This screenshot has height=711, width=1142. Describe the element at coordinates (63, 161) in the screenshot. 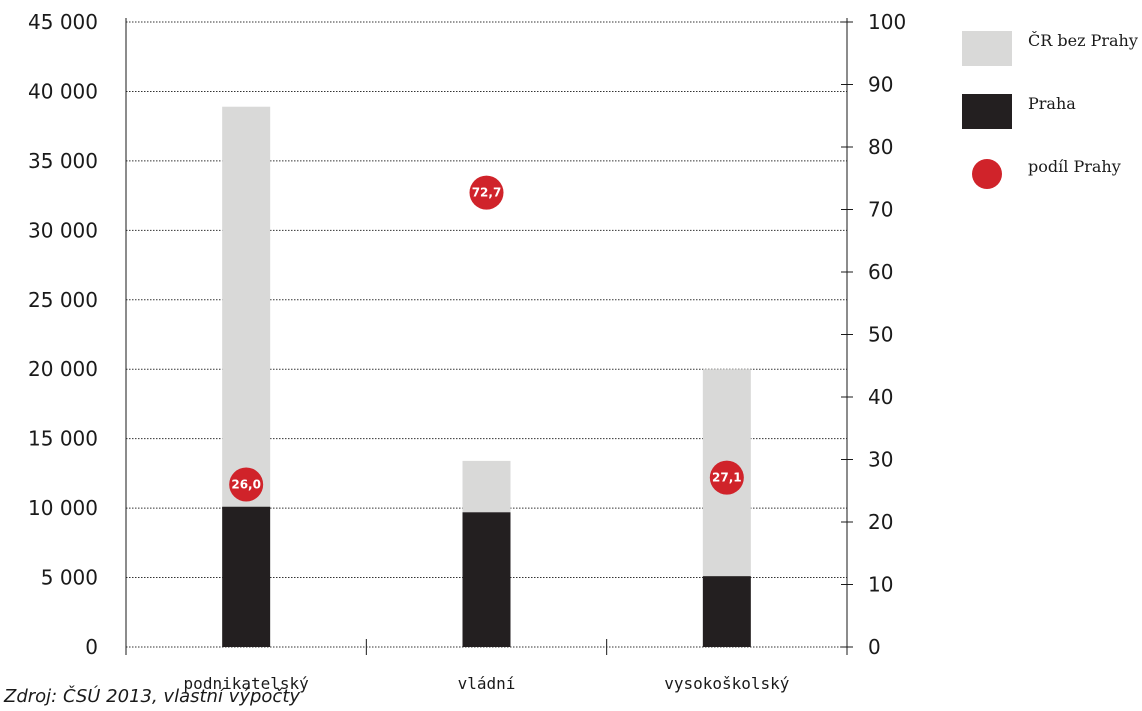

I see `y-left-tick-label: 35 000` at that location.